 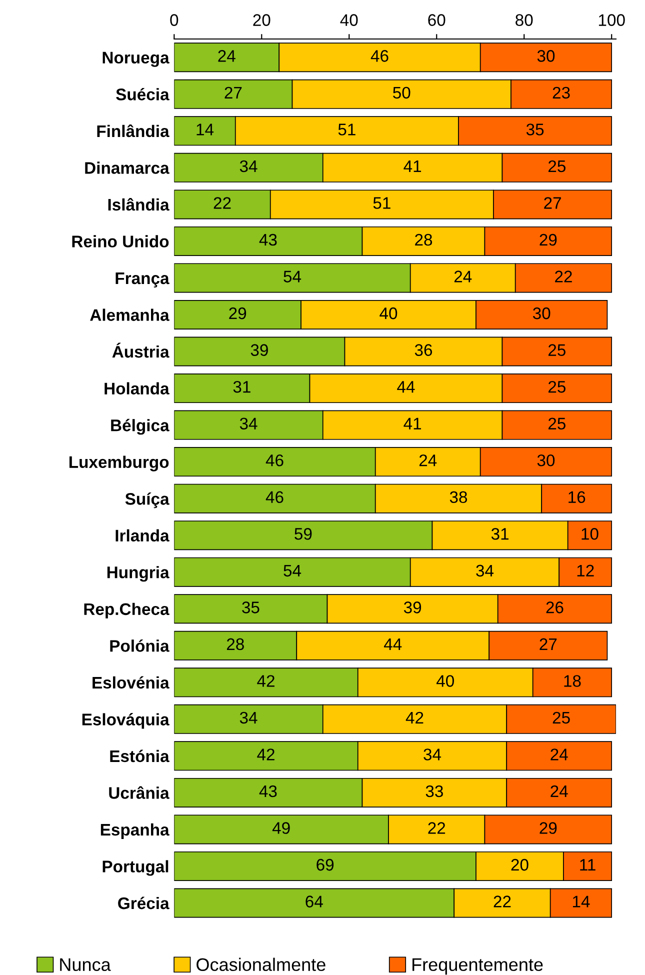 I want to click on data-label: 36, so click(x=423, y=350).